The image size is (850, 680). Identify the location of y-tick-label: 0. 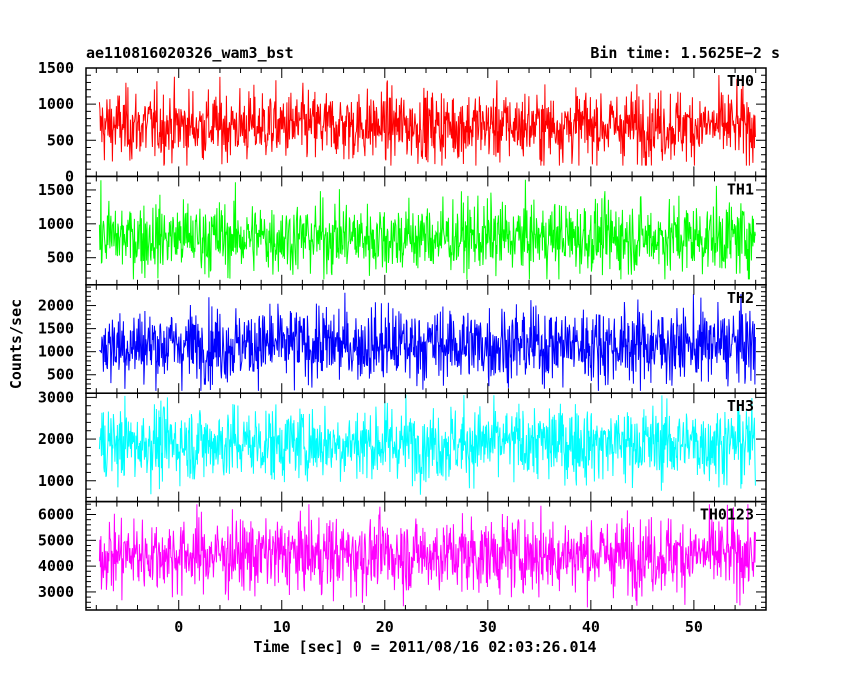
(69, 176).